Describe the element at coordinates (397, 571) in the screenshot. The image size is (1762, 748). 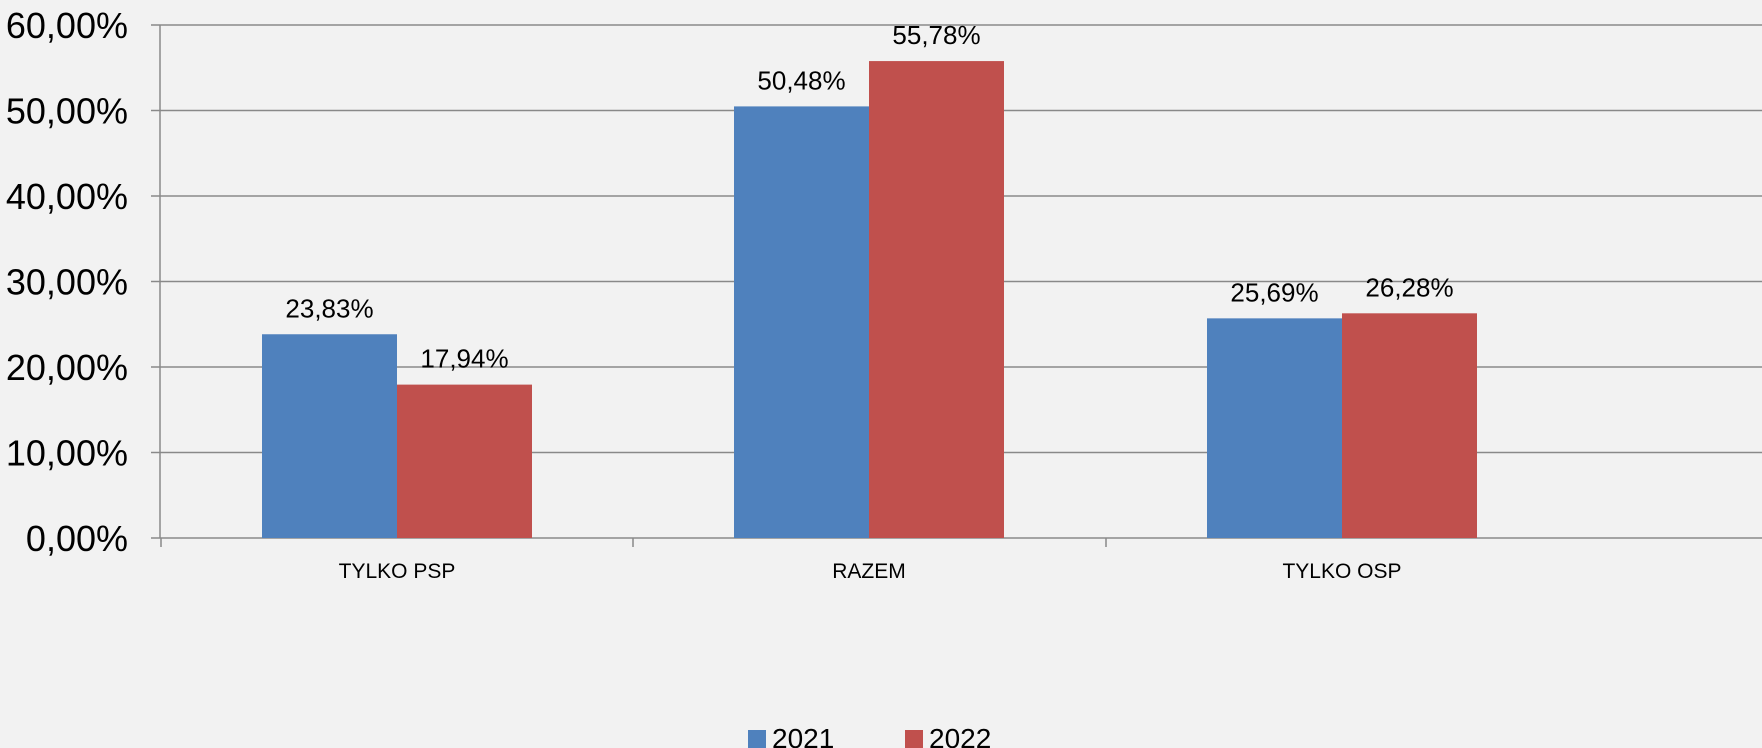
I see `x-tick-label: TYLKO PSP` at that location.